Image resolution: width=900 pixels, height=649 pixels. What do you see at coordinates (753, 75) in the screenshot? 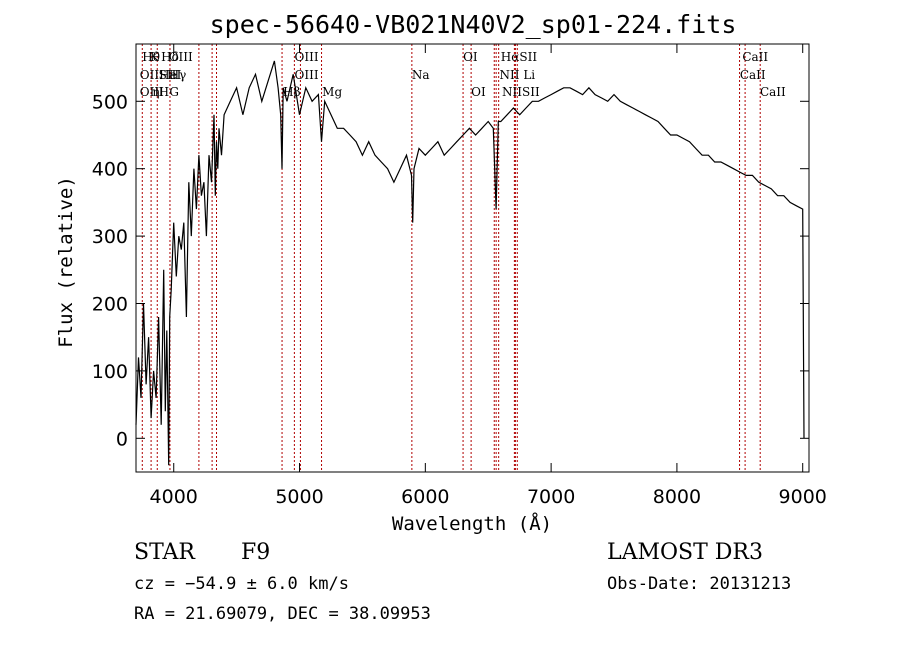
I see `line-label-22: CaII` at bounding box center [753, 75].